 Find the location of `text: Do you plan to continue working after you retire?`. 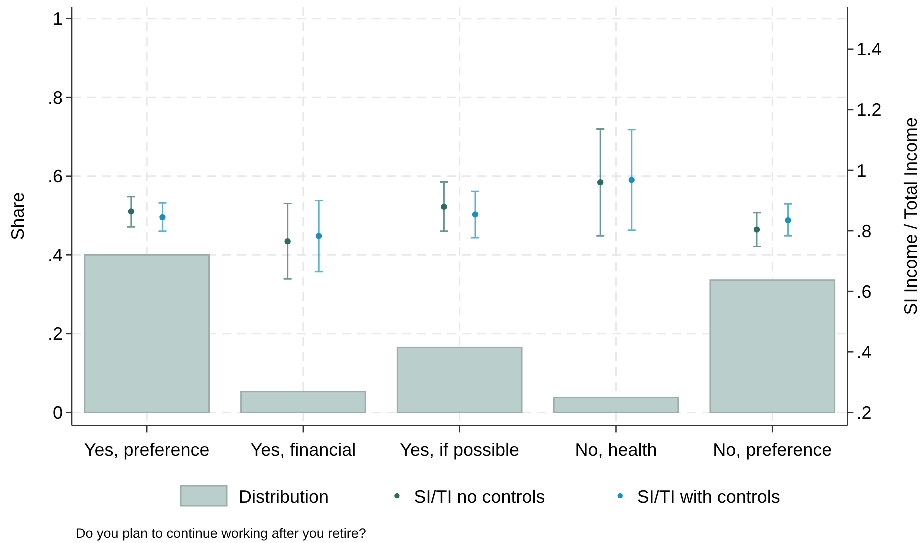

text: Do you plan to continue working after you retire? is located at coordinates (221, 533).